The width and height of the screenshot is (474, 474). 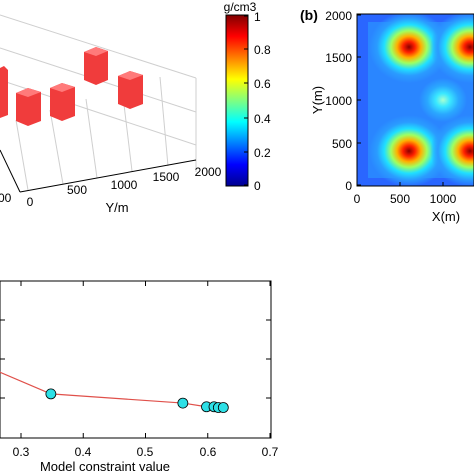 I want to click on 3d-y-tick: 500, so click(x=77, y=190).